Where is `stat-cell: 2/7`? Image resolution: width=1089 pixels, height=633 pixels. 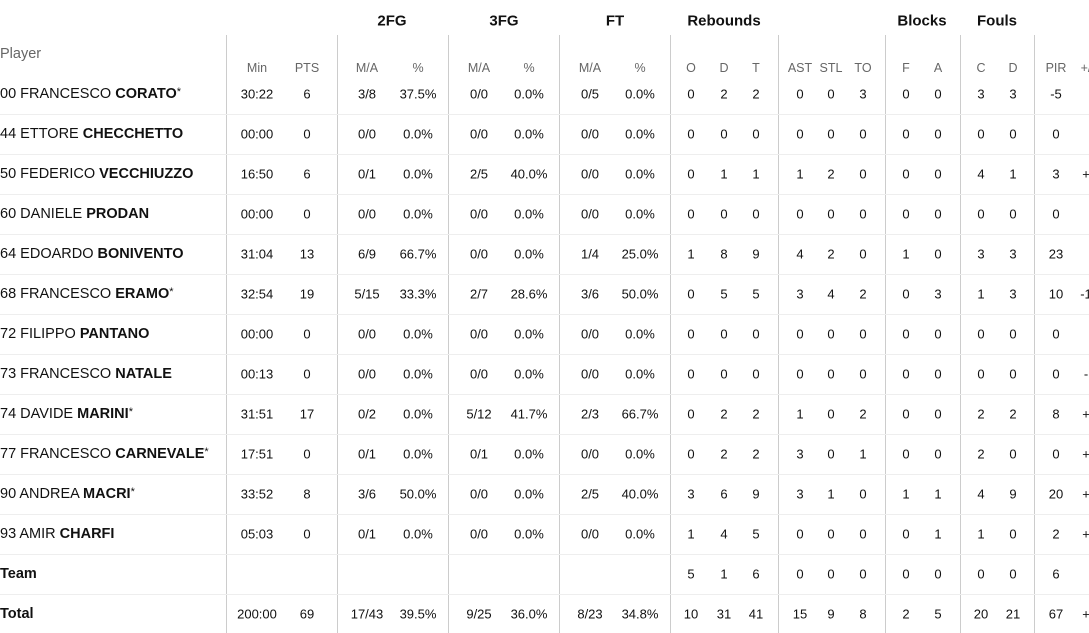 stat-cell: 2/7 is located at coordinates (479, 294).